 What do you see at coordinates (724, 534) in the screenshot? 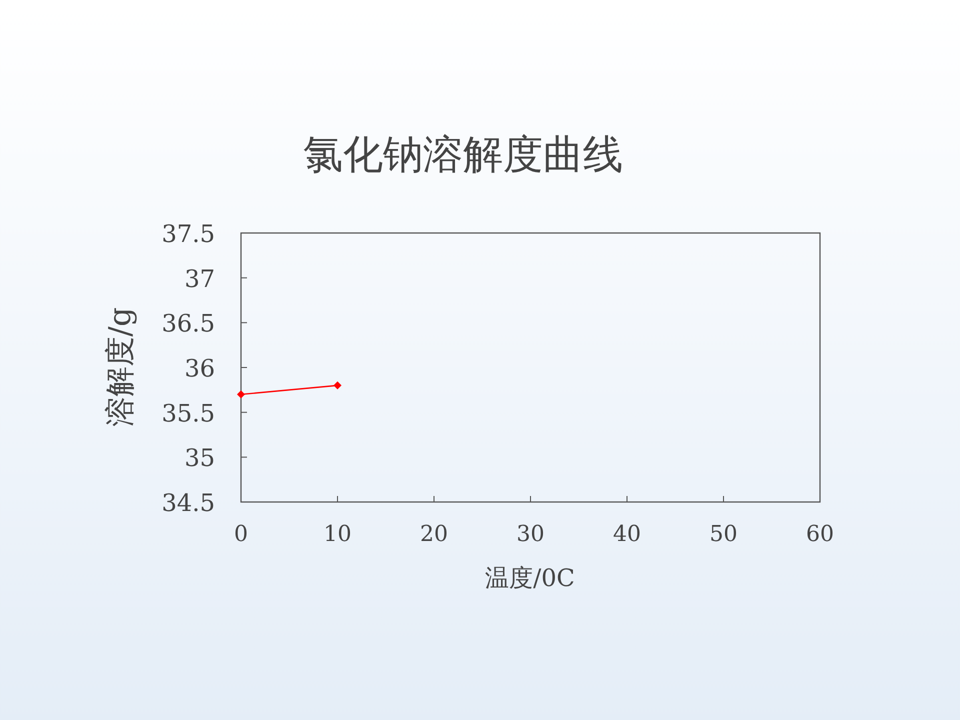
I see `xtick: 50` at bounding box center [724, 534].